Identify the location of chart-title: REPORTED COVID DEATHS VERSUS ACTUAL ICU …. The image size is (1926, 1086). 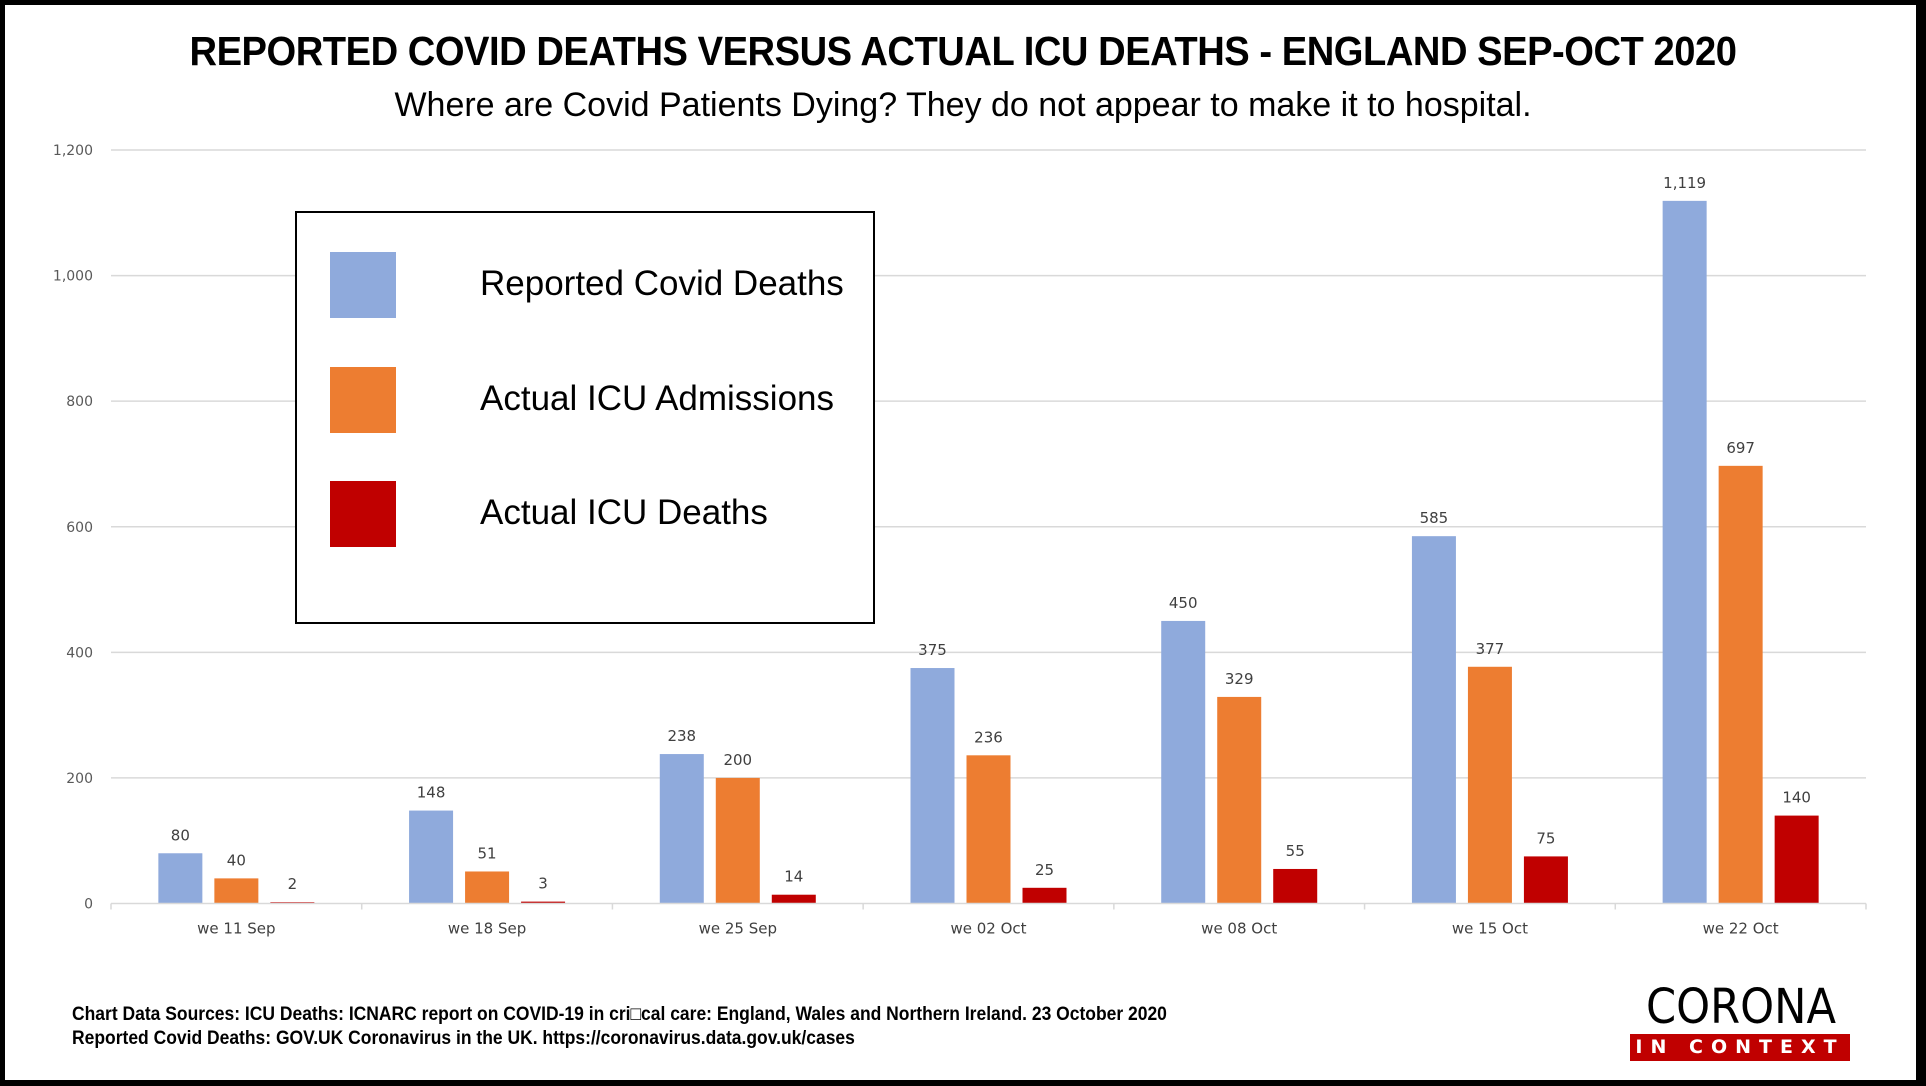
(963, 51).